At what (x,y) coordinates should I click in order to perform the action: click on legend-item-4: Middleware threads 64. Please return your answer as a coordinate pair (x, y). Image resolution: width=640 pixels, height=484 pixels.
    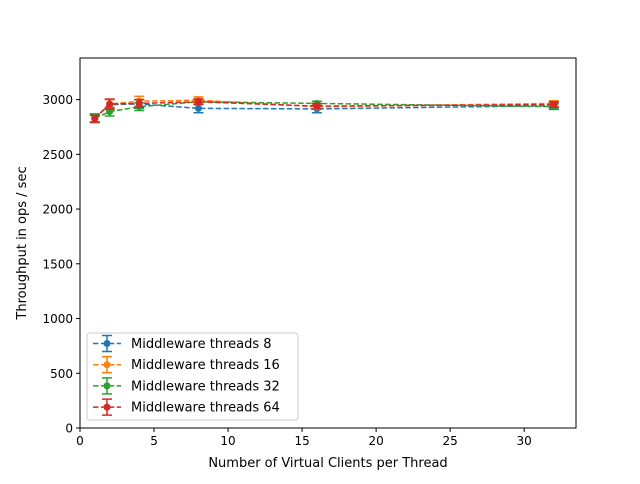
    Looking at the image, I should click on (186, 407).